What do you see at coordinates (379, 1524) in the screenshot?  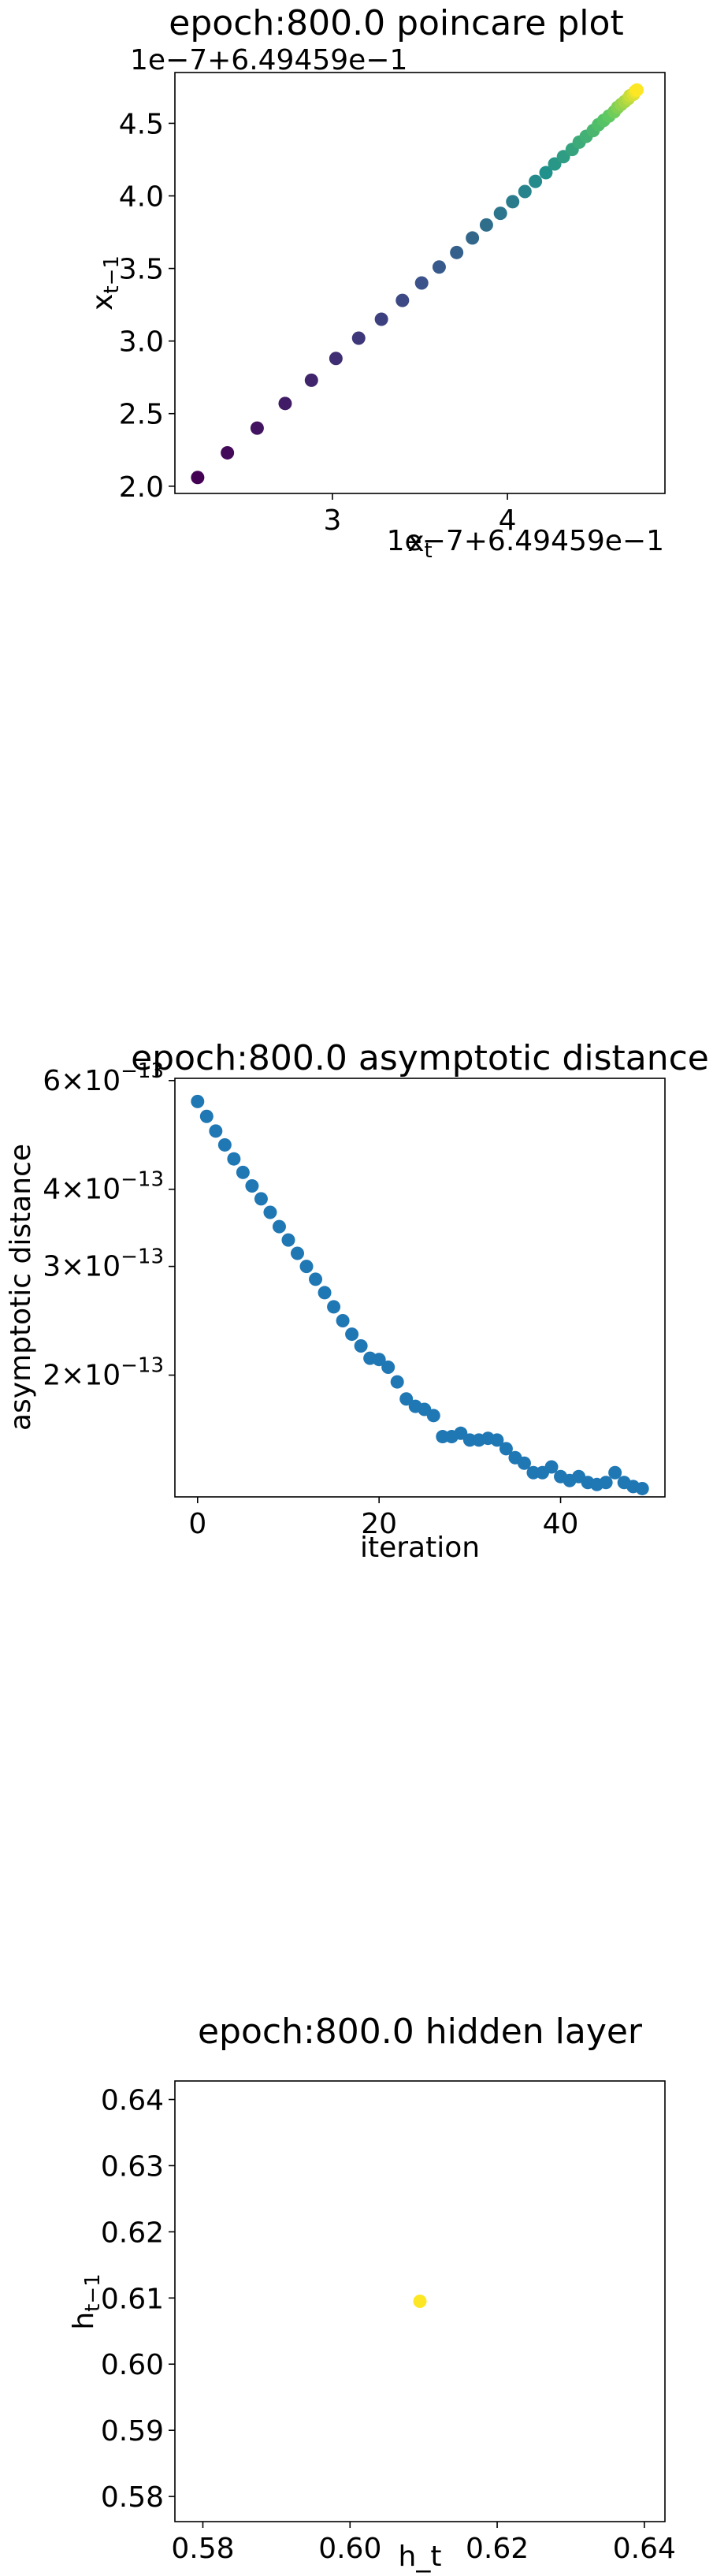 I see `asymptotic-x-tick-label: 20` at bounding box center [379, 1524].